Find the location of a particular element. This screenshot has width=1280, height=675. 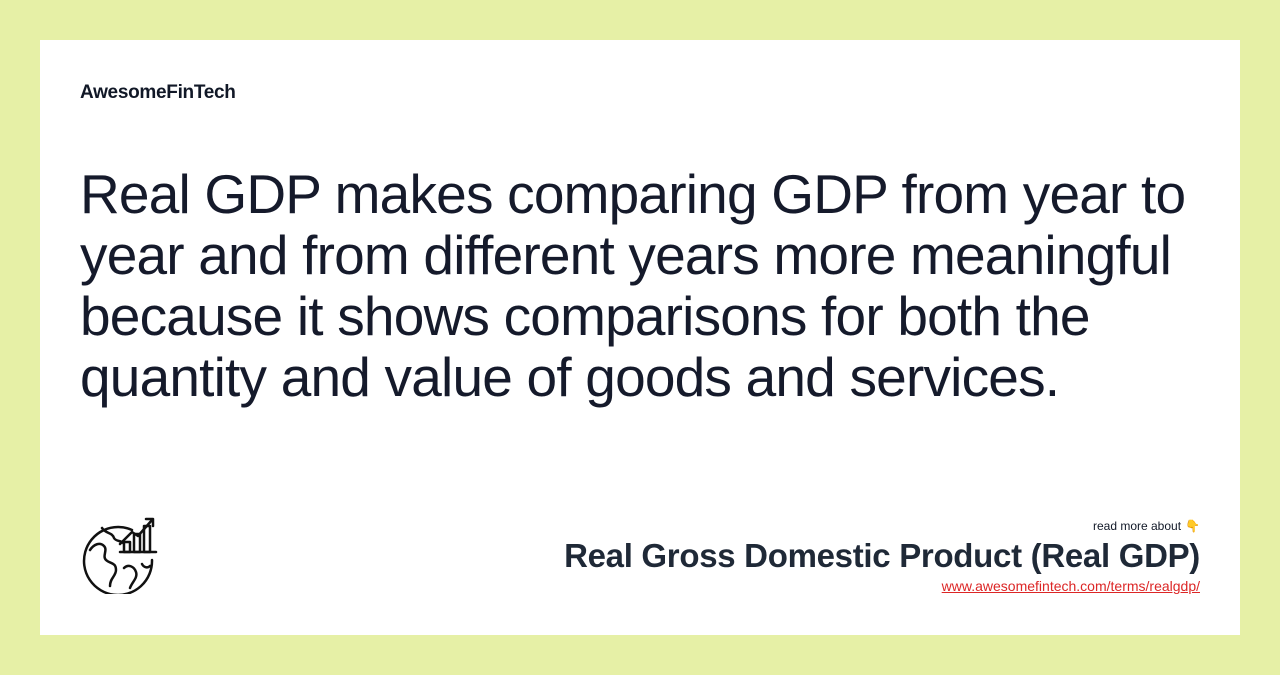

term-title: Real Gross Domestic Product (Real GDP) is located at coordinates (882, 555).